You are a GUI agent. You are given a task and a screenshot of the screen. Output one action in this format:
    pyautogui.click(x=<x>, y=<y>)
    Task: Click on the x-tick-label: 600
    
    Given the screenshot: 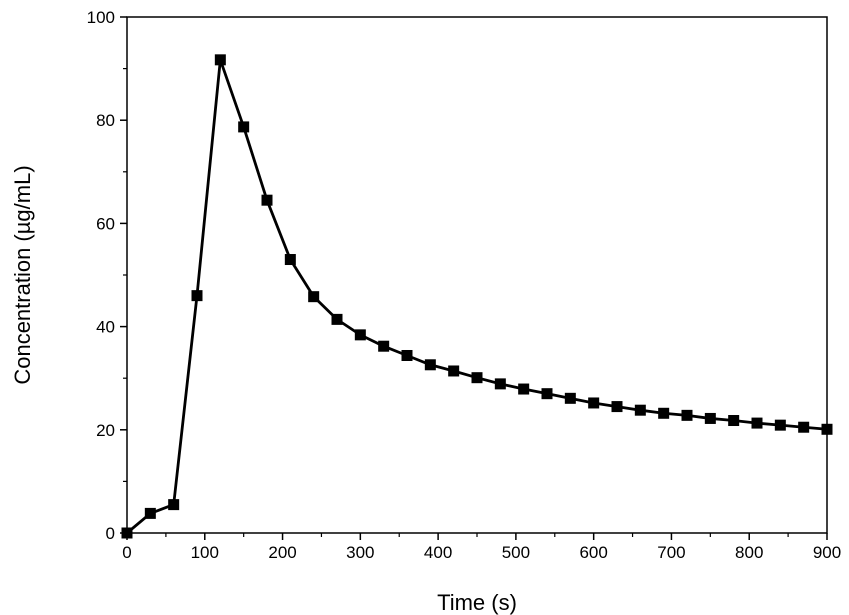 What is the action you would take?
    pyautogui.click(x=593, y=552)
    